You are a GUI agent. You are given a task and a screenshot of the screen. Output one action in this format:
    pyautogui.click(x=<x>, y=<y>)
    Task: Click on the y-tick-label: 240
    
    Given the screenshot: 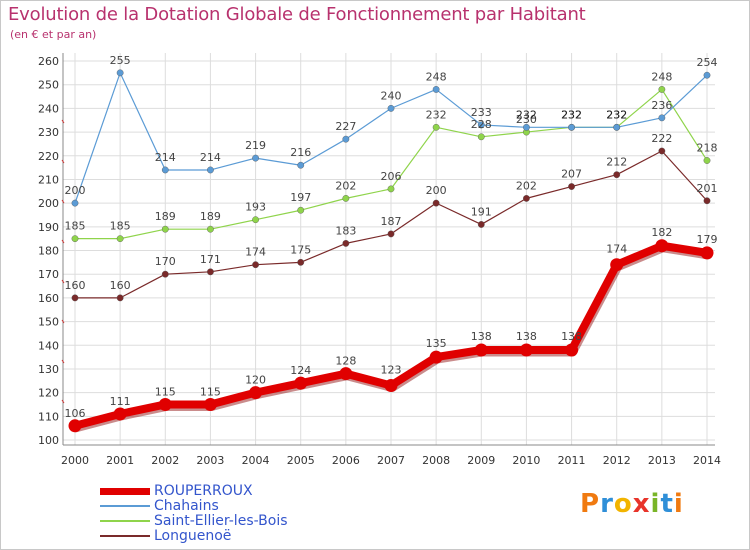 What is the action you would take?
    pyautogui.click(x=48, y=108)
    